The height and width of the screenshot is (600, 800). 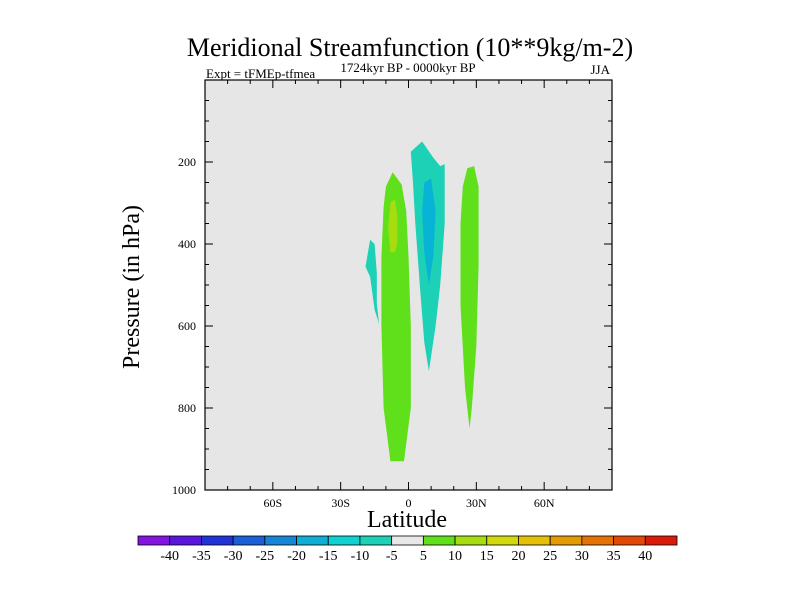 What do you see at coordinates (407, 67) in the screenshot?
I see `subtitle-center: 1724kyr BP - 0000kyr BP` at bounding box center [407, 67].